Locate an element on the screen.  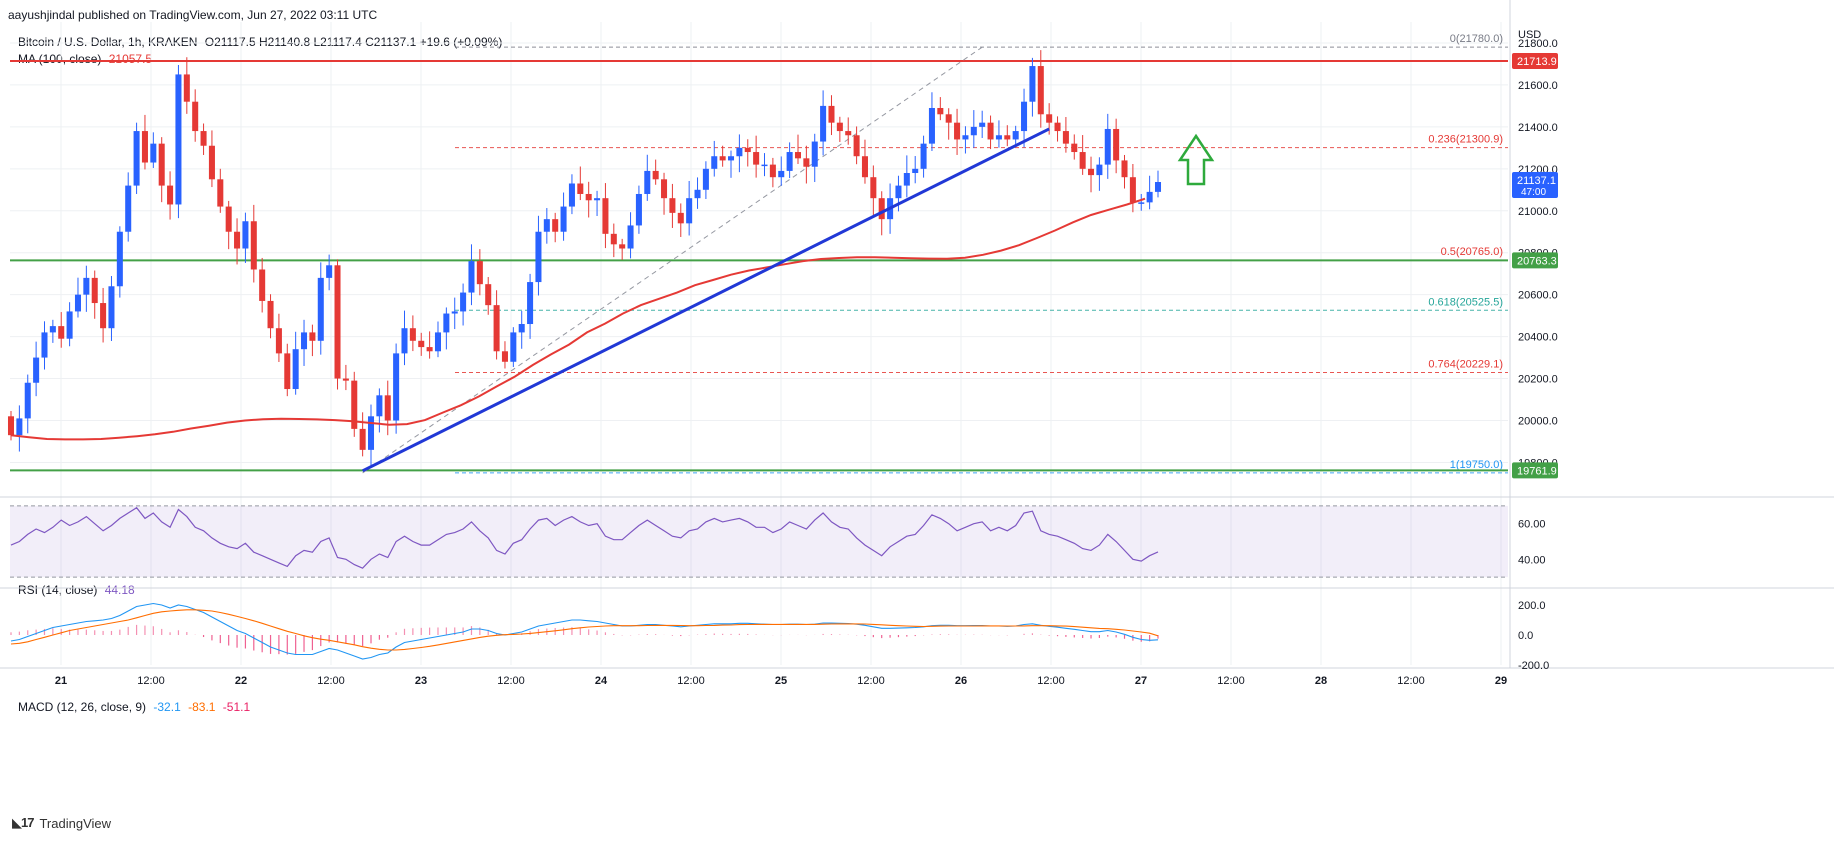
signal-line is located at coordinates (584, 630).